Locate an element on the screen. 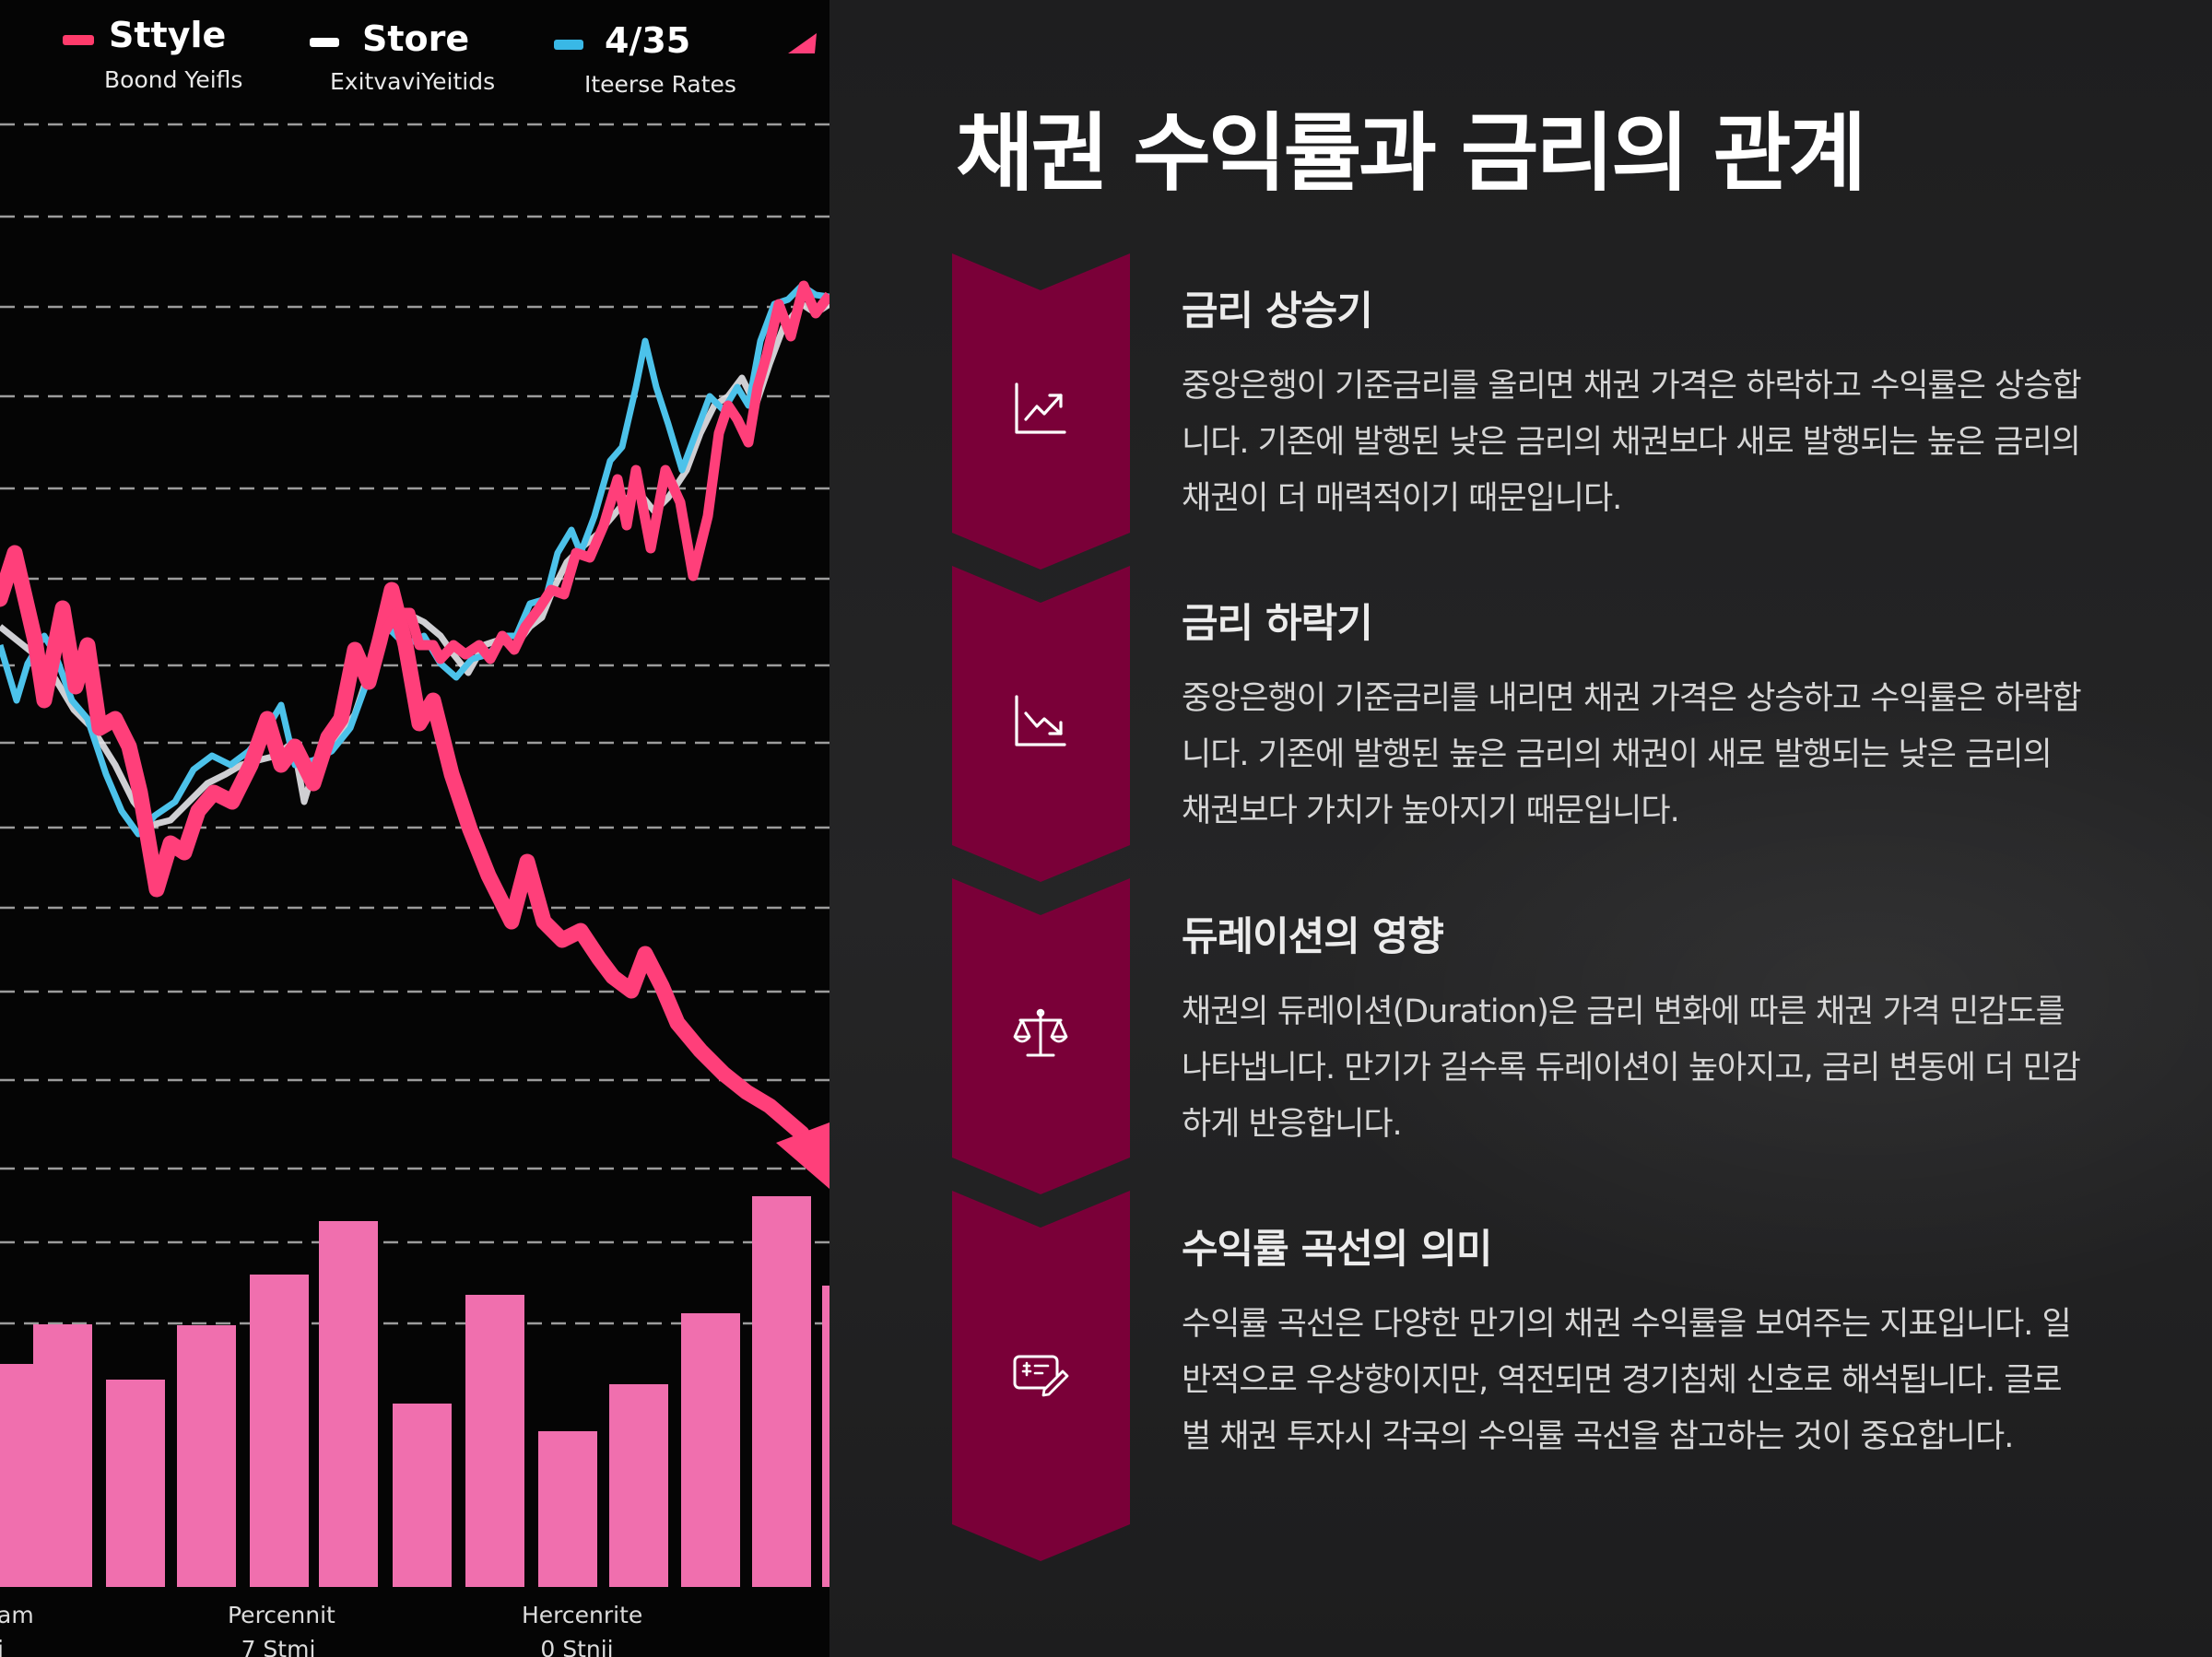 This screenshot has width=2212, height=1657. legend-title: Sttyle is located at coordinates (168, 35).